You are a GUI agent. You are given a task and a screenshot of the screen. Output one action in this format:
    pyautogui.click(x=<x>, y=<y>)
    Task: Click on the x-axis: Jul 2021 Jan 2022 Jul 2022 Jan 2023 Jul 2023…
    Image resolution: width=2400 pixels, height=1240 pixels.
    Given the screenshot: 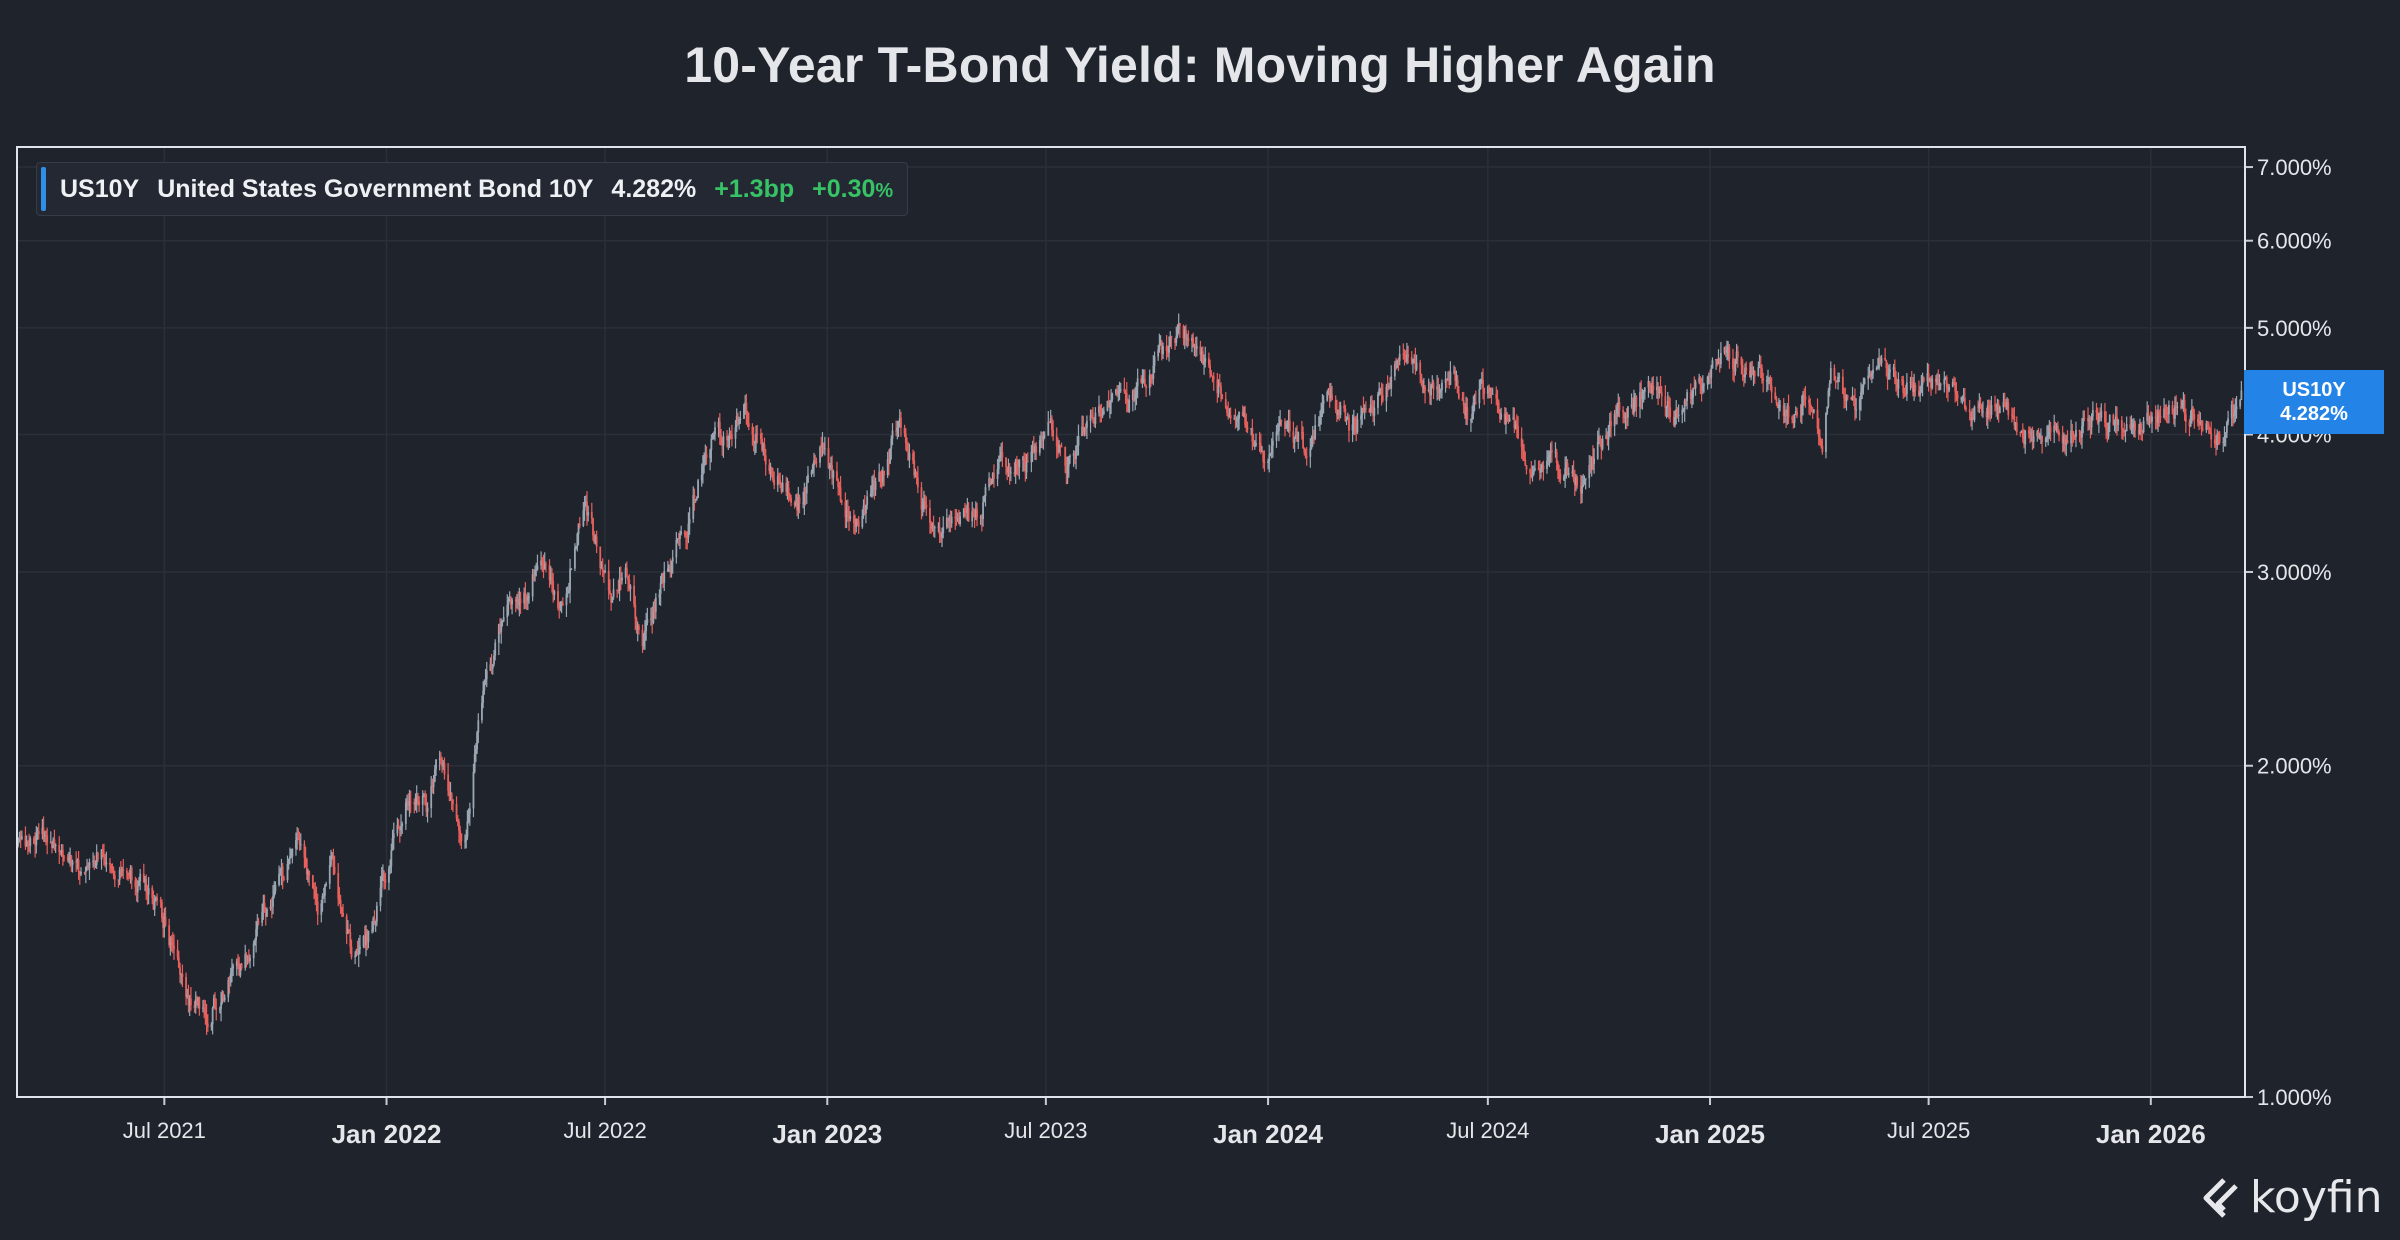 What is the action you would take?
    pyautogui.click(x=1164, y=1123)
    